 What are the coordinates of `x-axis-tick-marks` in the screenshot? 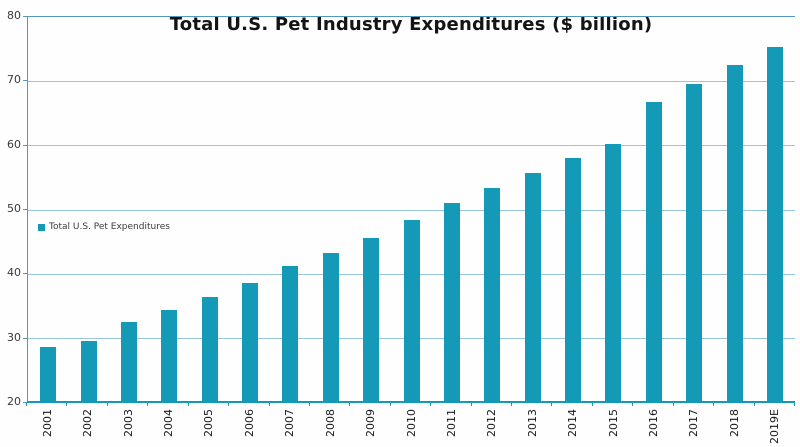 It's located at (410, 404).